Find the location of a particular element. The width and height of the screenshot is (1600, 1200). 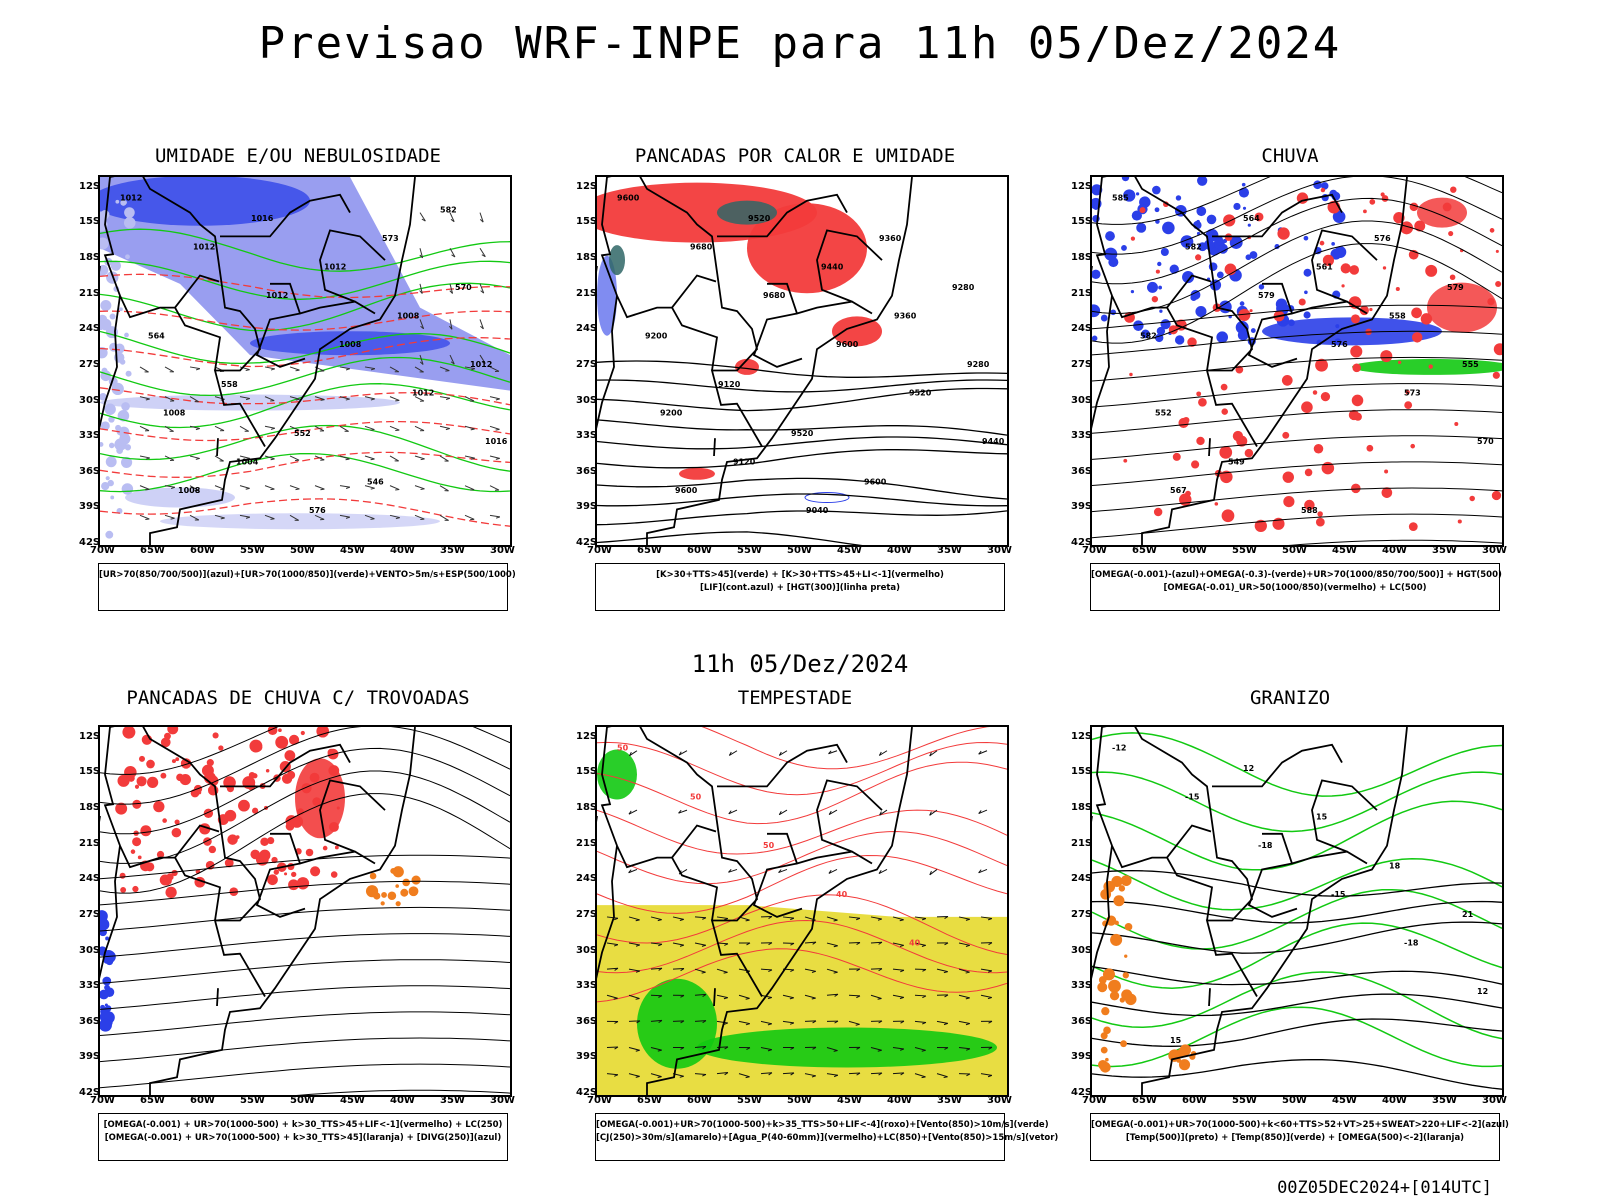

omega-orange is located at coordinates (1182, 1053).